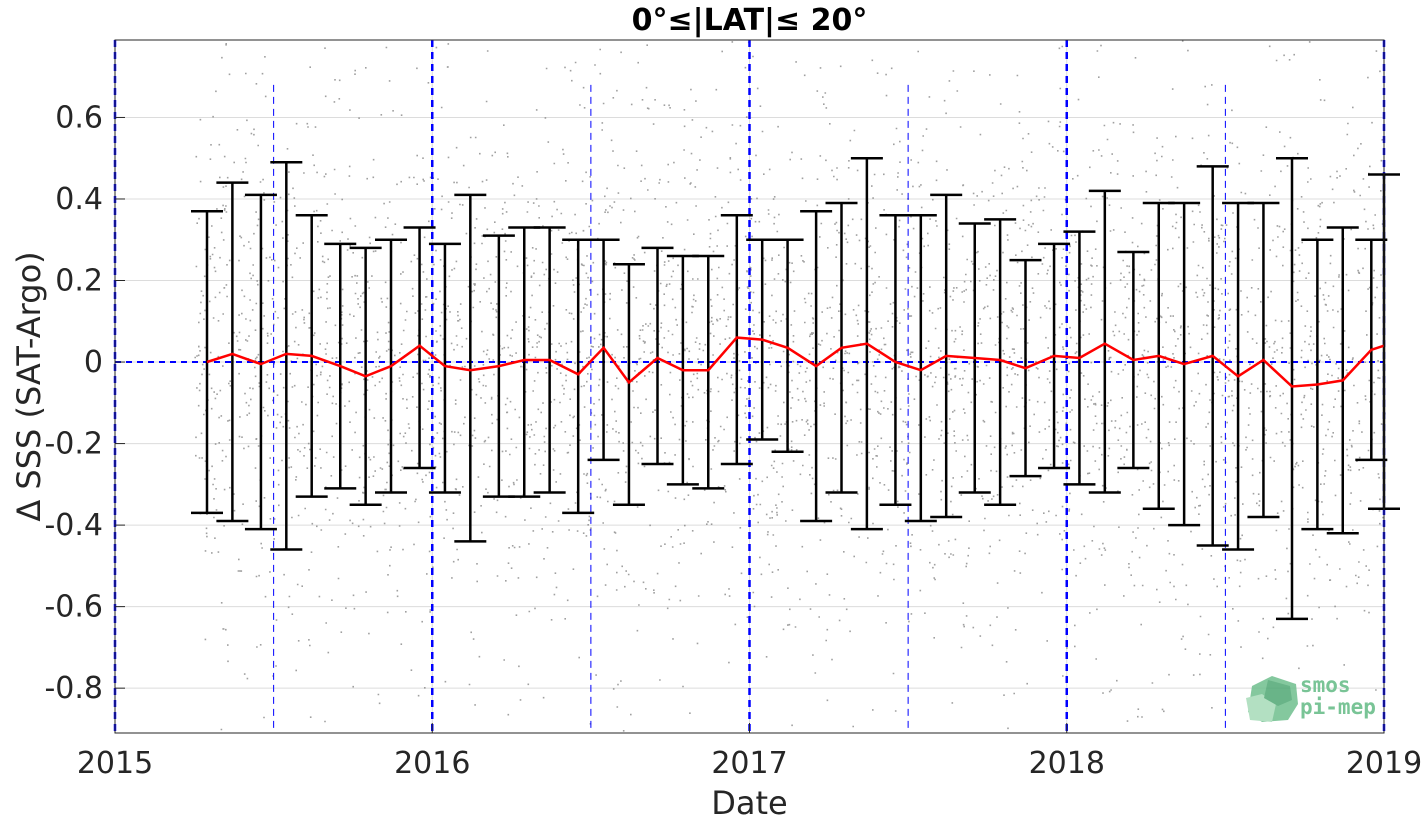 This screenshot has height=819, width=1424. Describe the element at coordinates (73, 688) in the screenshot. I see `y-tick-label: -0.8` at that location.